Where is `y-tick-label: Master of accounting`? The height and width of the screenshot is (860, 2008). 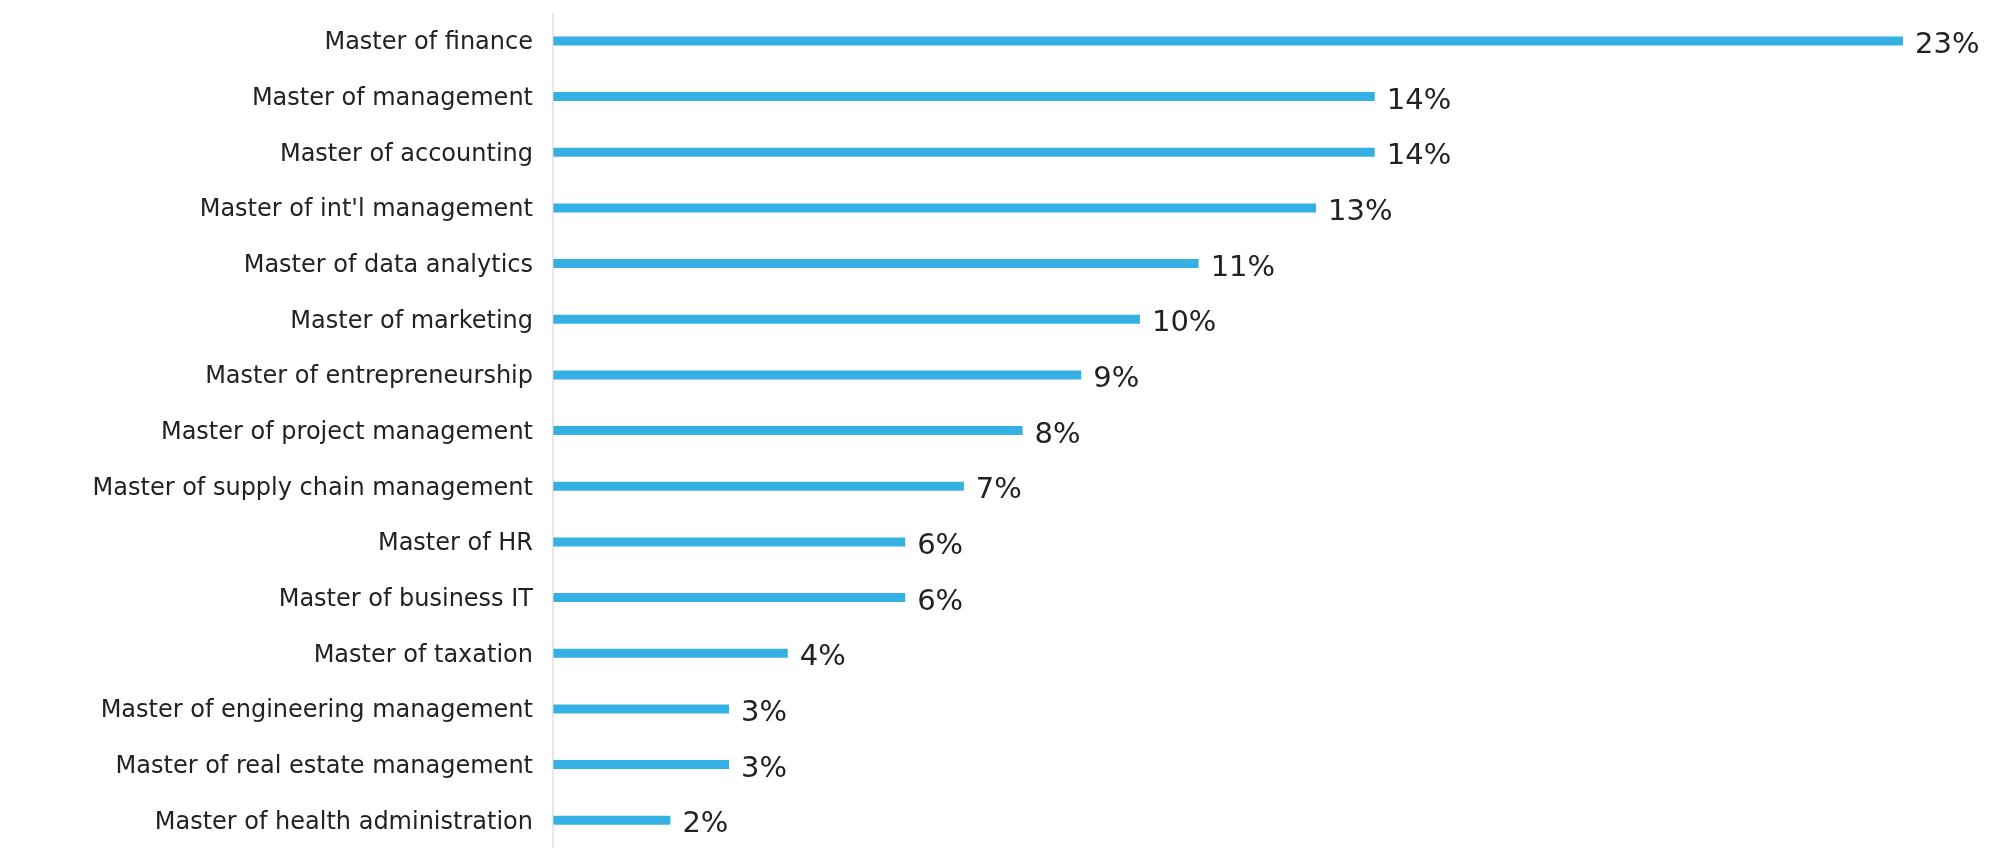 y-tick-label: Master of accounting is located at coordinates (406, 152).